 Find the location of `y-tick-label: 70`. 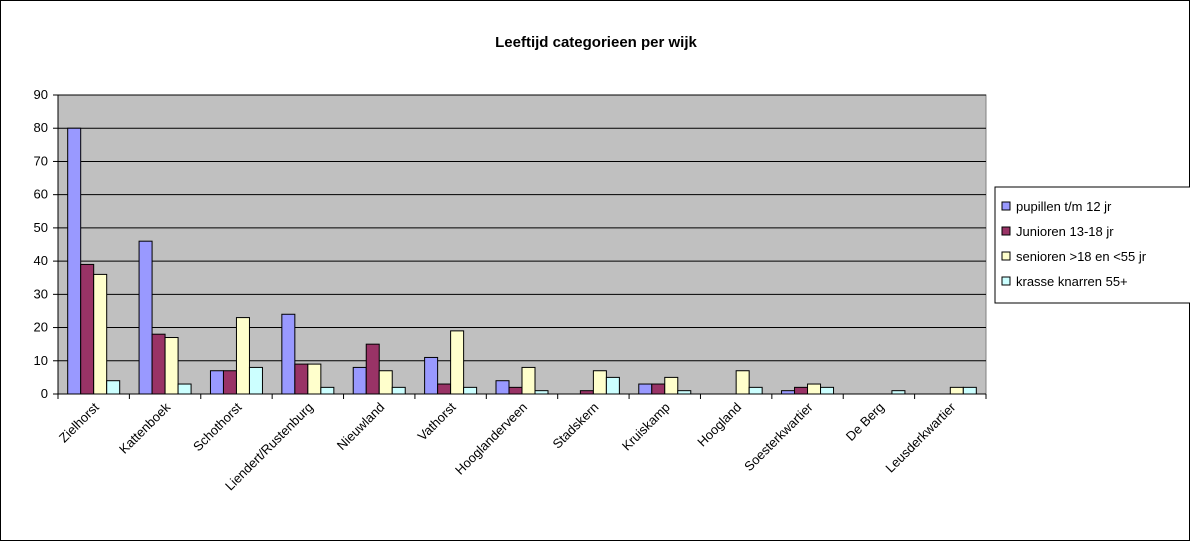

y-tick-label: 70 is located at coordinates (41, 160).